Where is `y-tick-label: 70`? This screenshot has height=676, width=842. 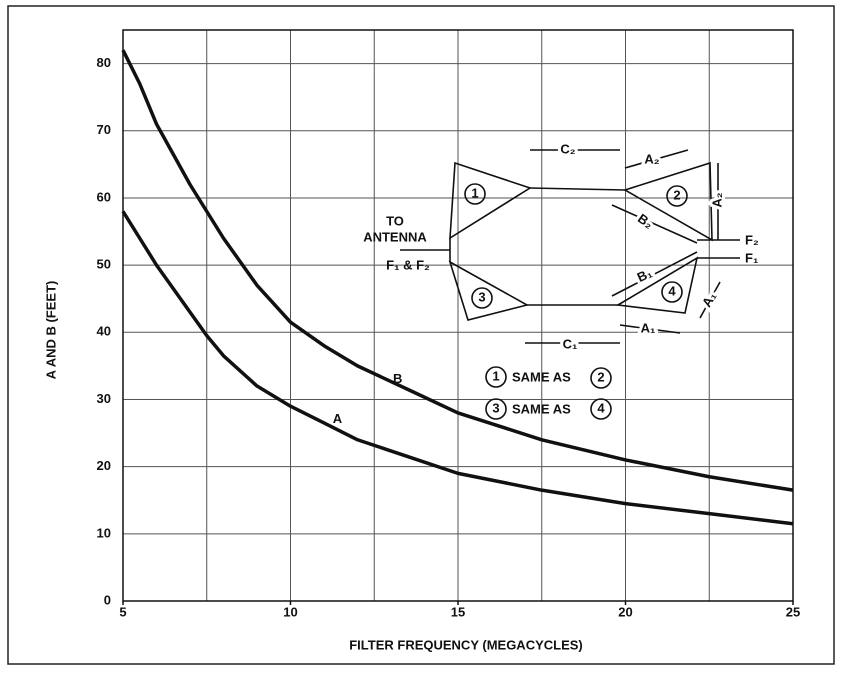
y-tick-label: 70 is located at coordinates (104, 129).